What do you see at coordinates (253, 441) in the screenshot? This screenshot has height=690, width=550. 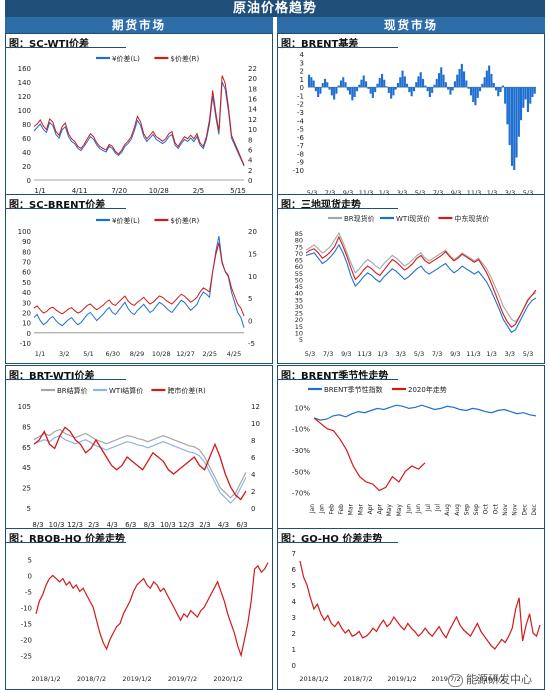 I see `y-right-tick-label: 8` at bounding box center [253, 441].